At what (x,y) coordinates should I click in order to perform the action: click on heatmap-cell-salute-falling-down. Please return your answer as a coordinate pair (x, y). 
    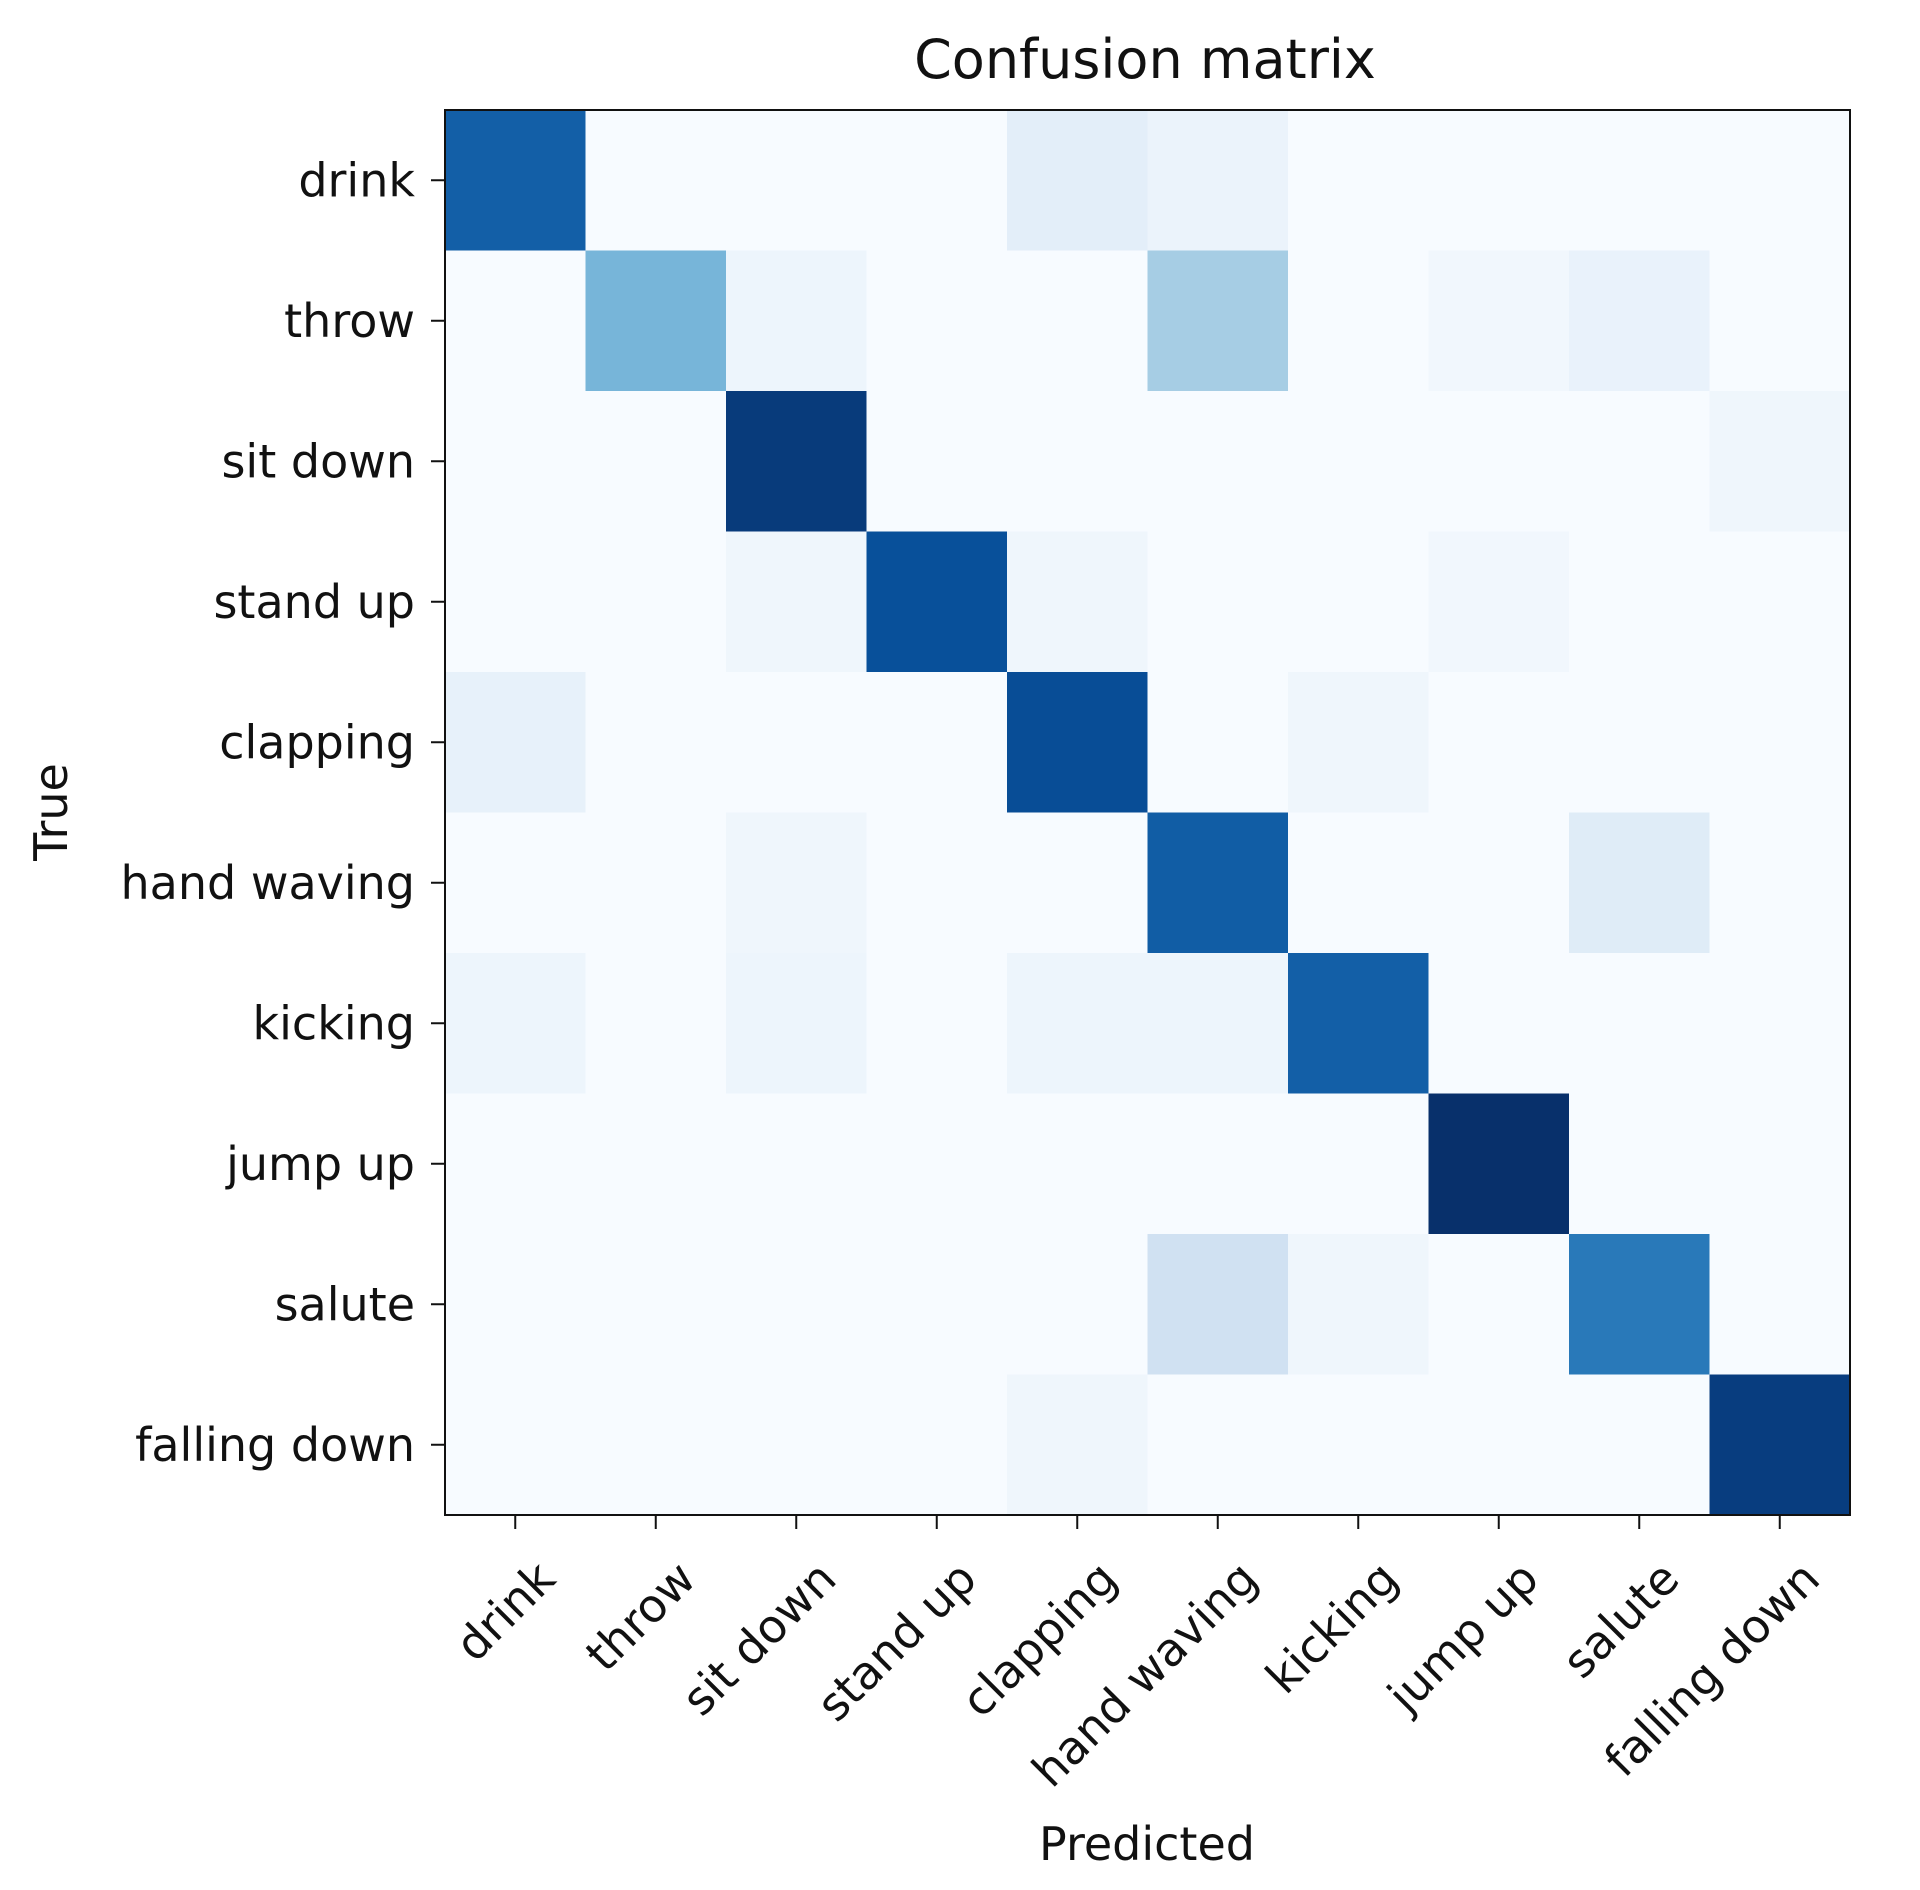
    Looking at the image, I should click on (1780, 1304).